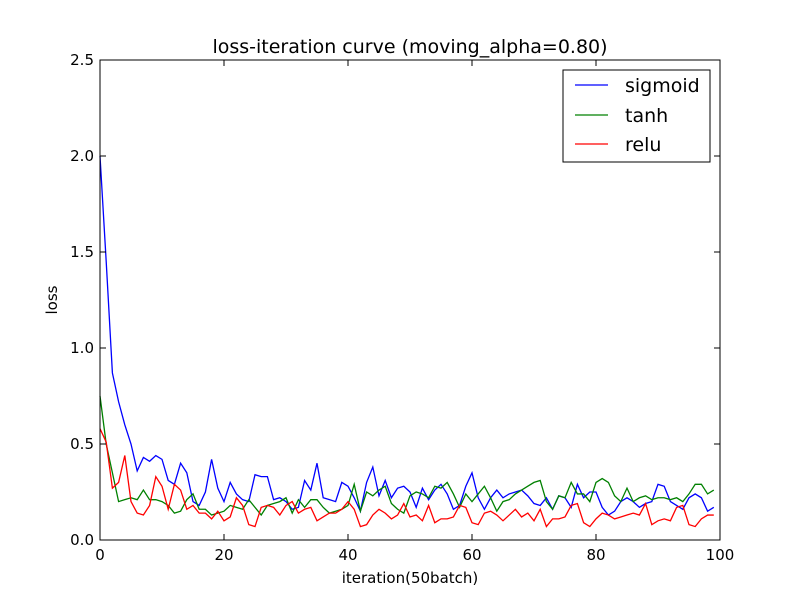 The image size is (800, 600). Describe the element at coordinates (406, 478) in the screenshot. I see `series-line-relu` at that location.